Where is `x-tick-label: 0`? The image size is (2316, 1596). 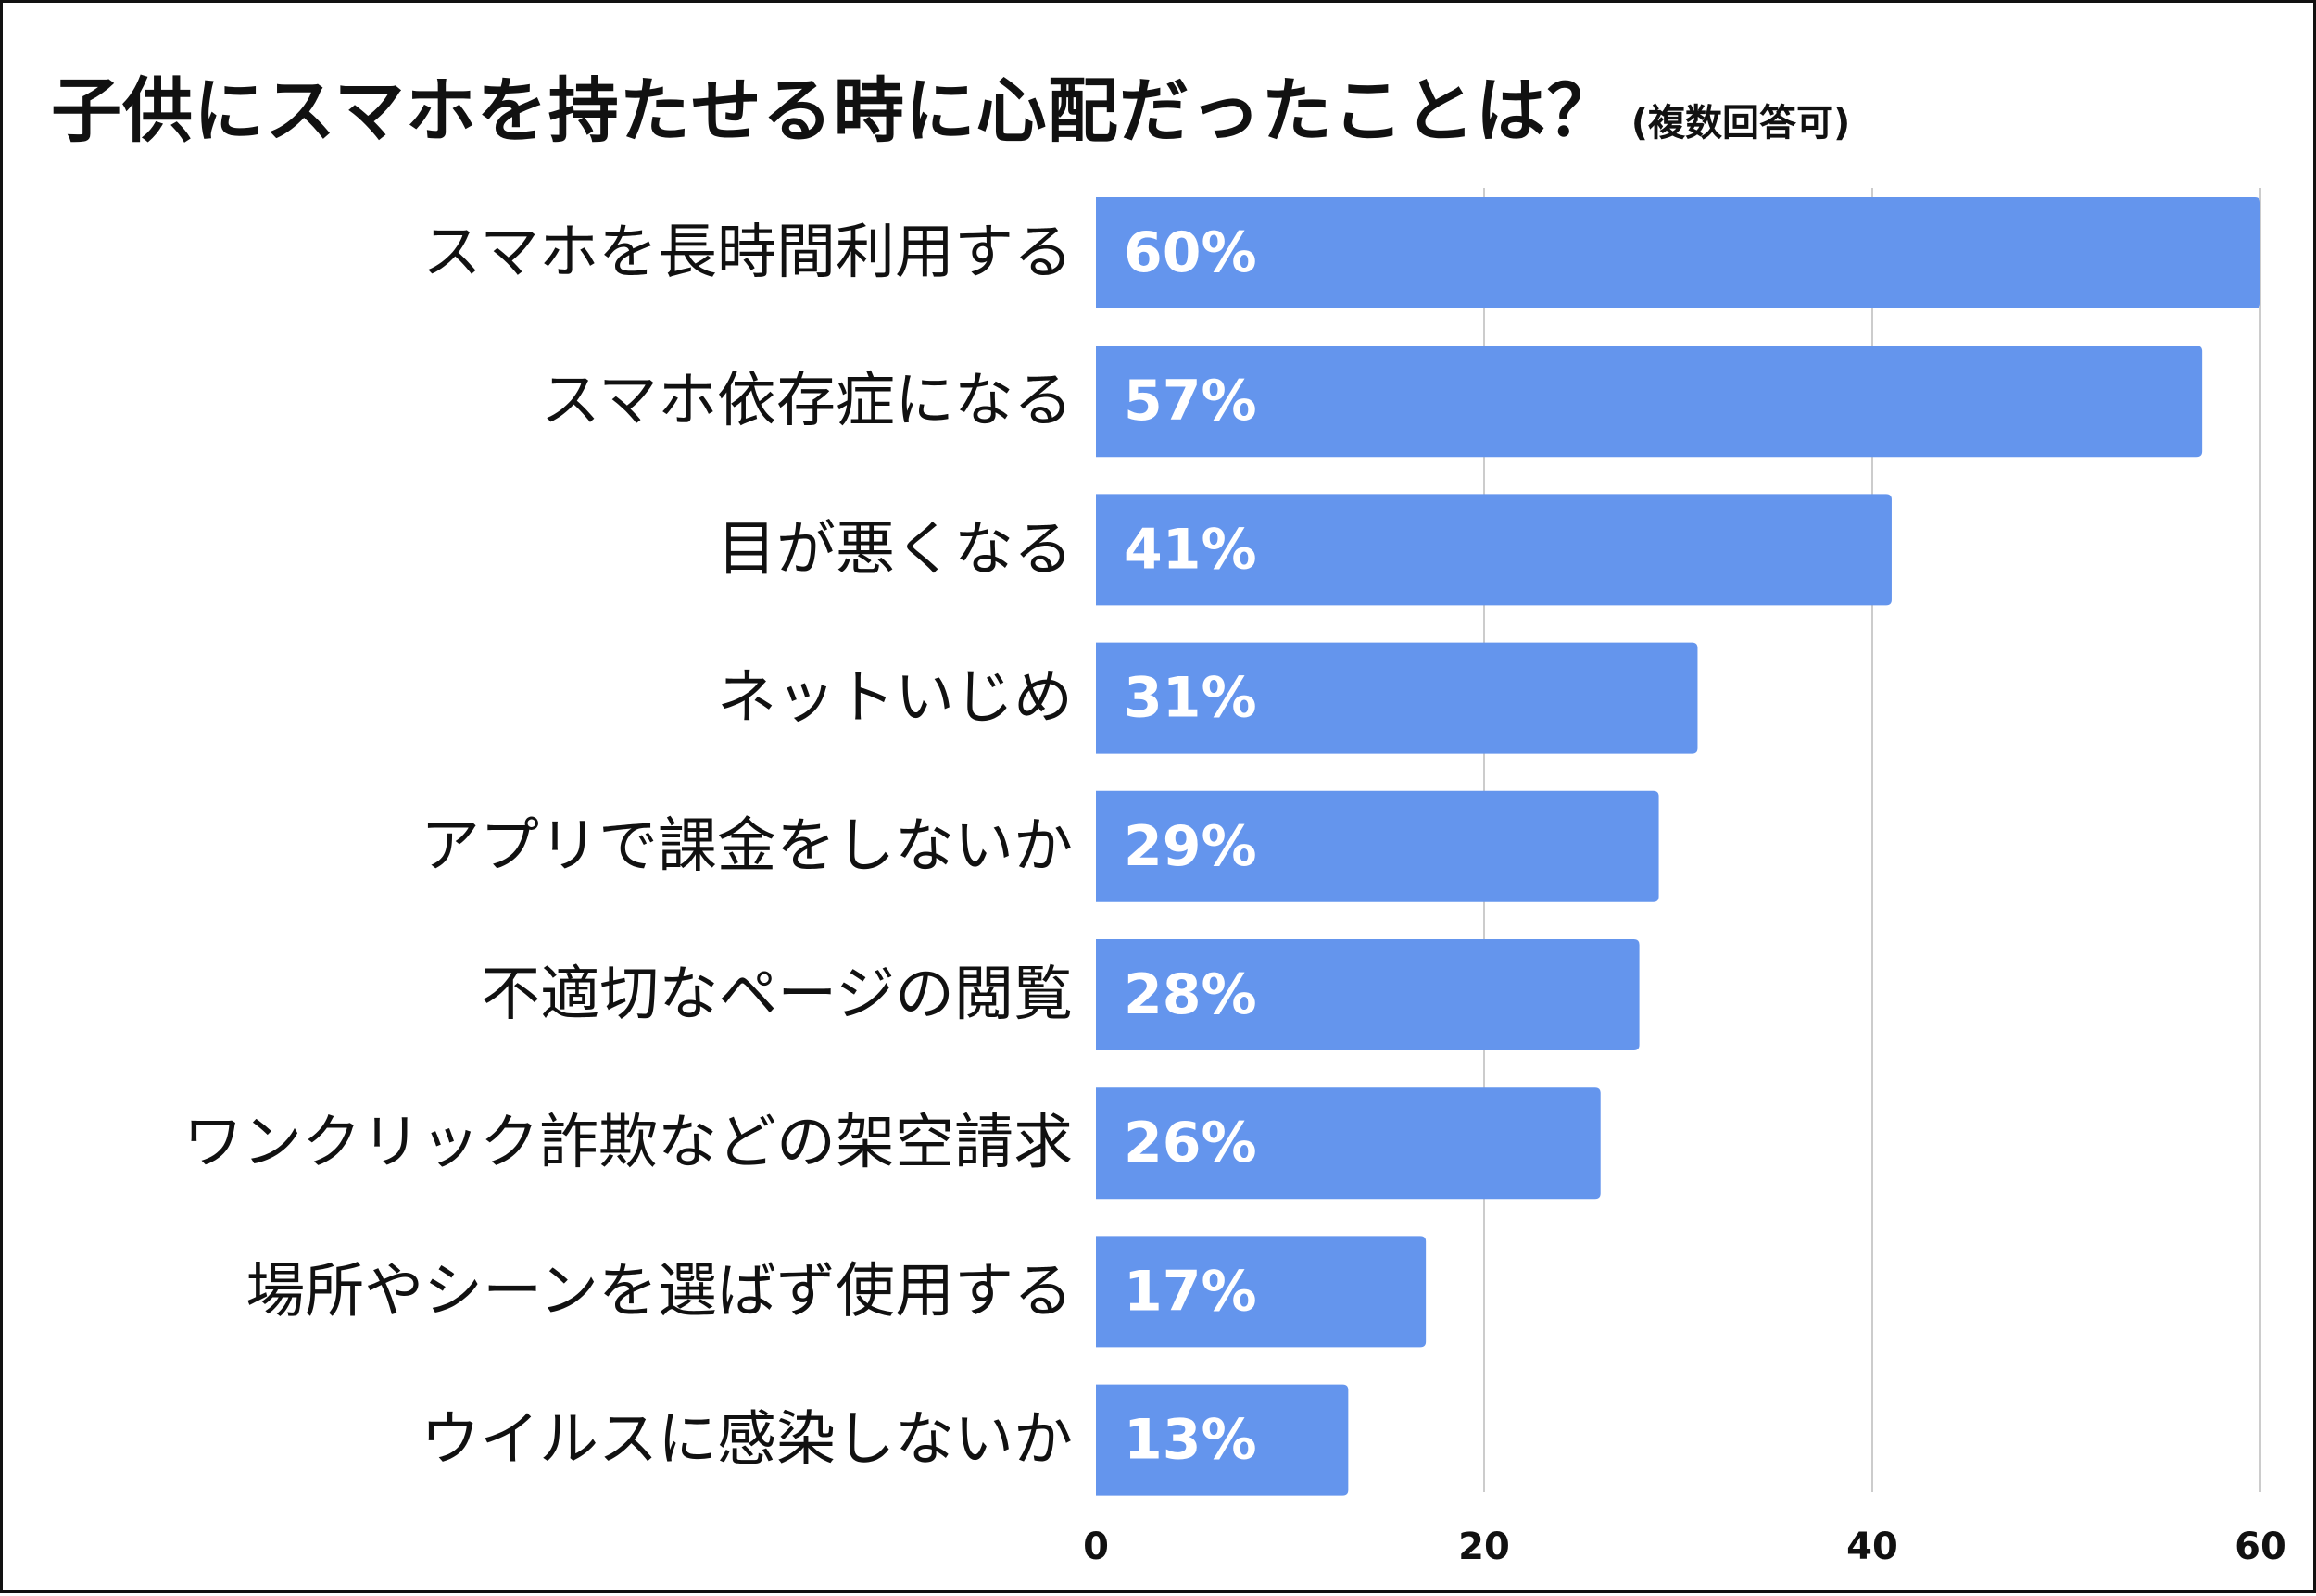
x-tick-label: 0 is located at coordinates (1096, 1547).